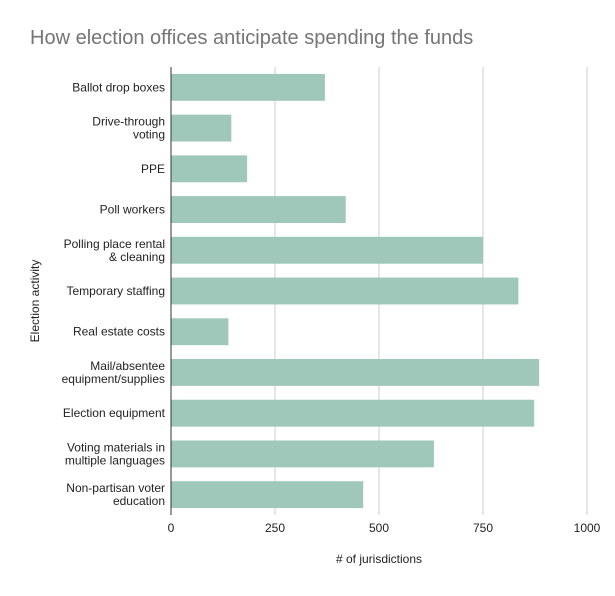 This screenshot has width=615, height=596. I want to click on category-label: Polling place rental & cleaning, so click(114, 250).